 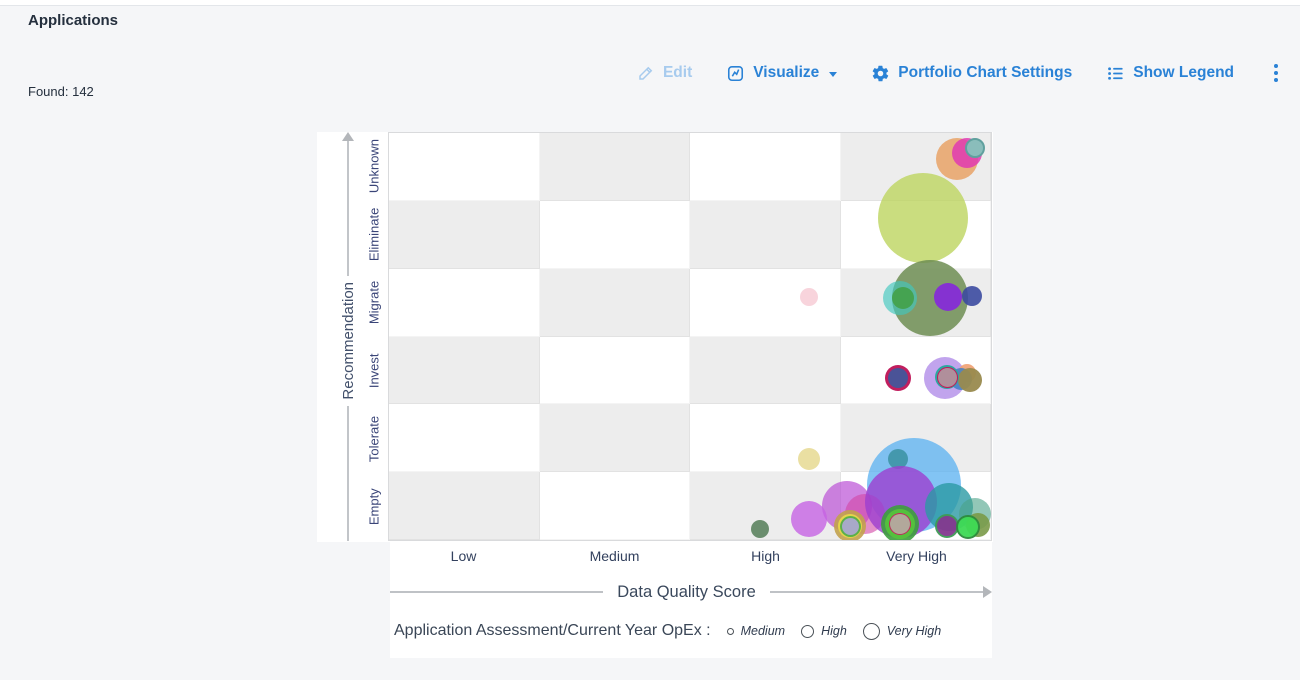 What do you see at coordinates (765, 556) in the screenshot?
I see `x-category-label: High` at bounding box center [765, 556].